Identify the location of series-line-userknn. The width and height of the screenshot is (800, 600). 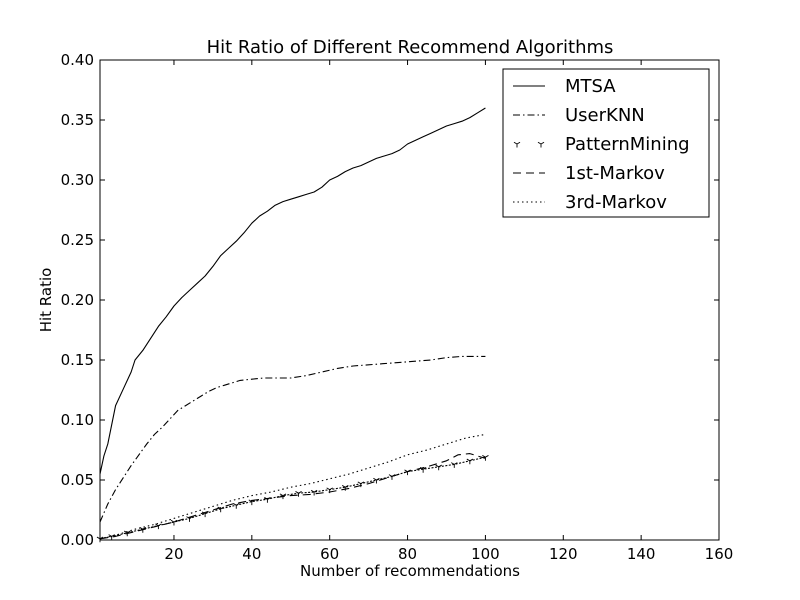
(292, 439).